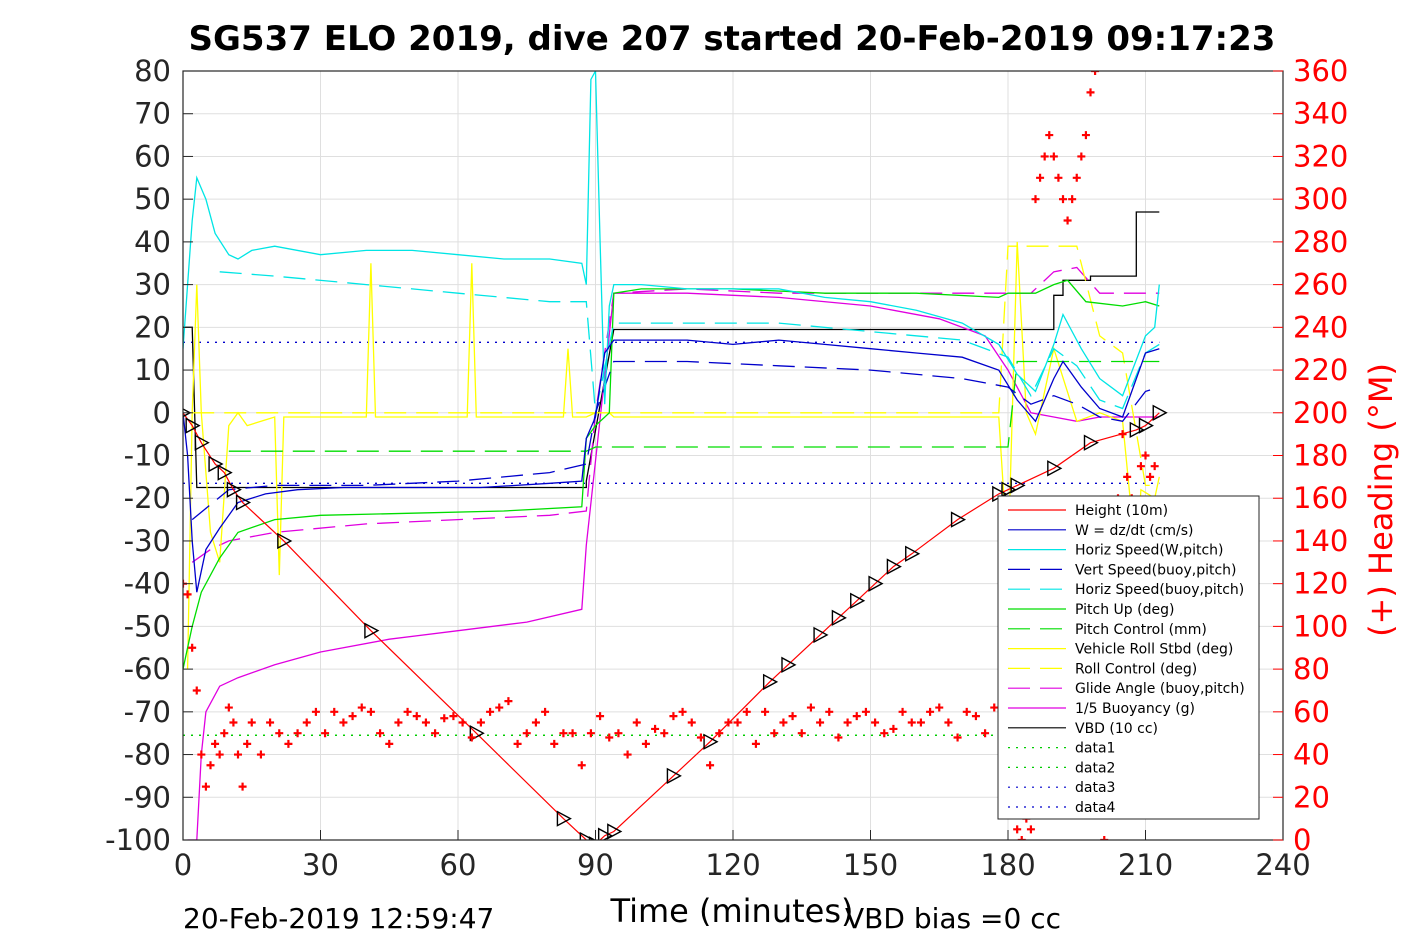 The width and height of the screenshot is (1417, 945). I want to click on legend-label-roll_ctrl: Roll Control (deg), so click(1136, 669).